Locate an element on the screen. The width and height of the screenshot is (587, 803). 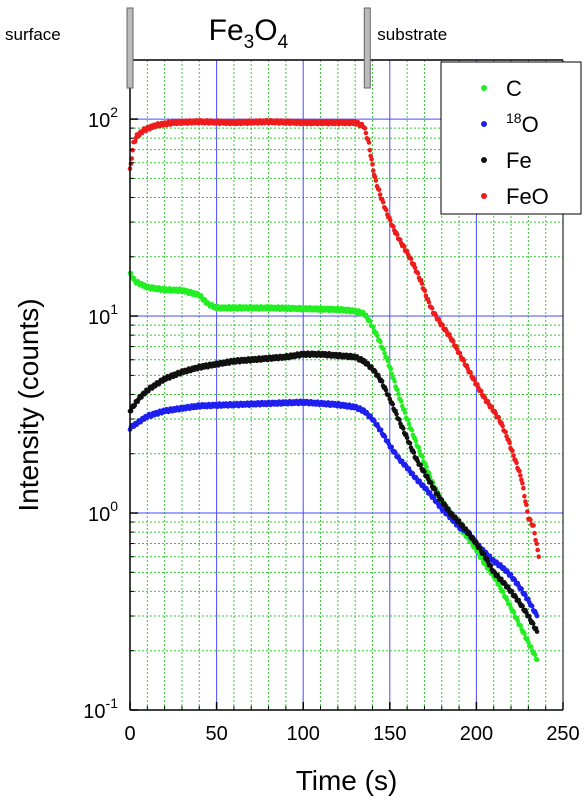
legend-label-c: C is located at coordinates (514, 88).